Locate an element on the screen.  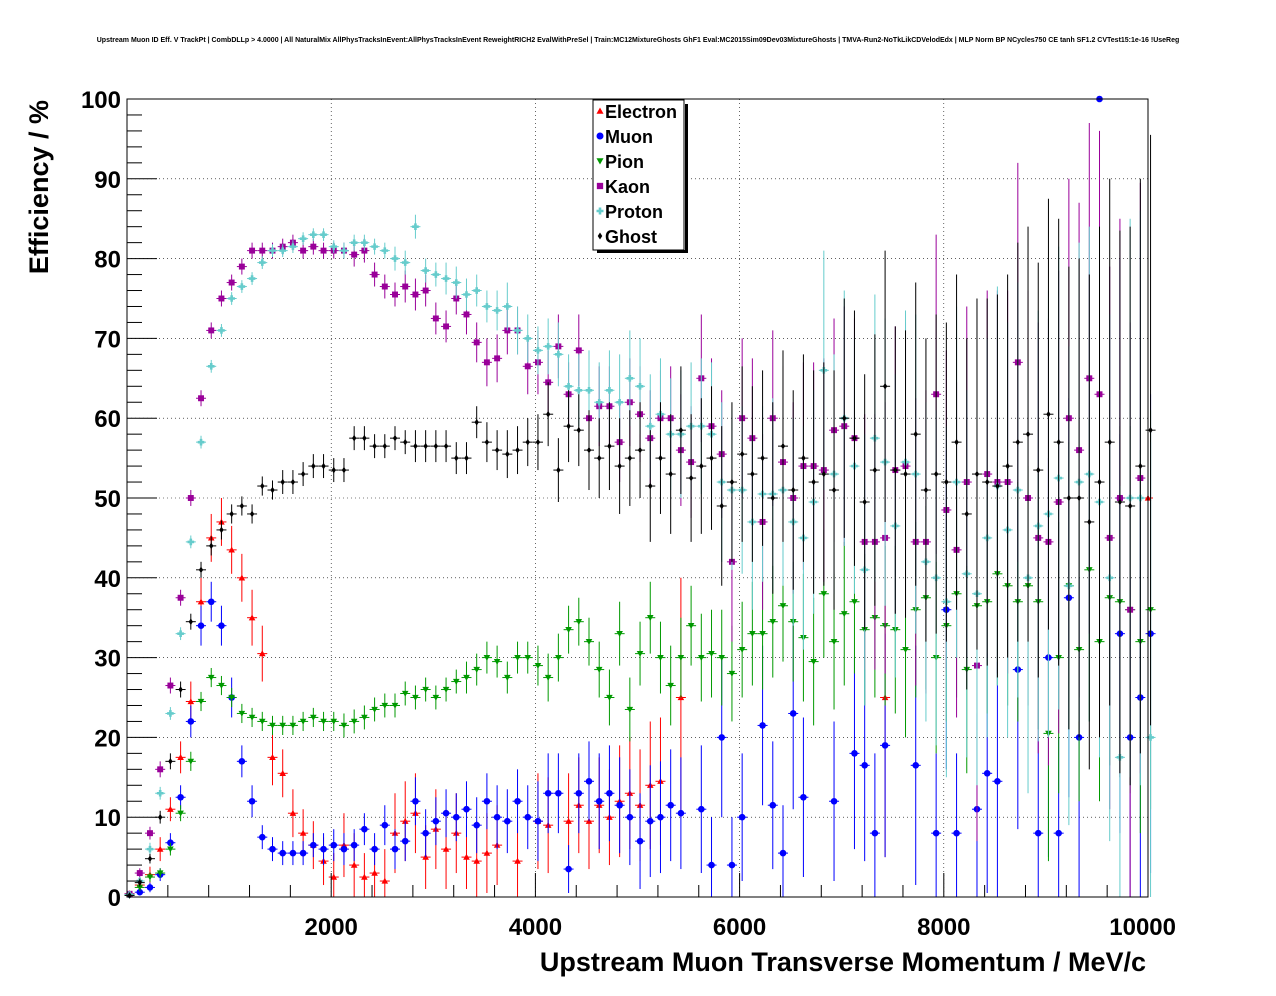
legend-entry-pion: Pion is located at coordinates (620, 162).